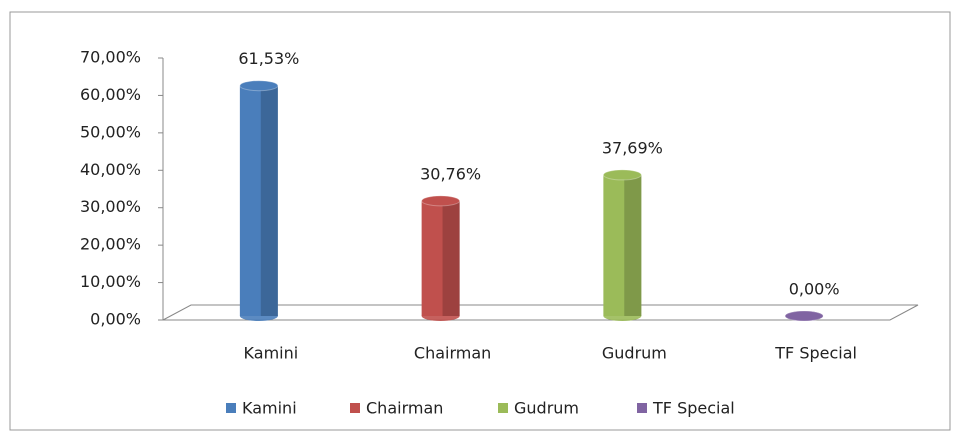  What do you see at coordinates (110, 57) in the screenshot?
I see `y-tick-label: 70,00%` at bounding box center [110, 57].